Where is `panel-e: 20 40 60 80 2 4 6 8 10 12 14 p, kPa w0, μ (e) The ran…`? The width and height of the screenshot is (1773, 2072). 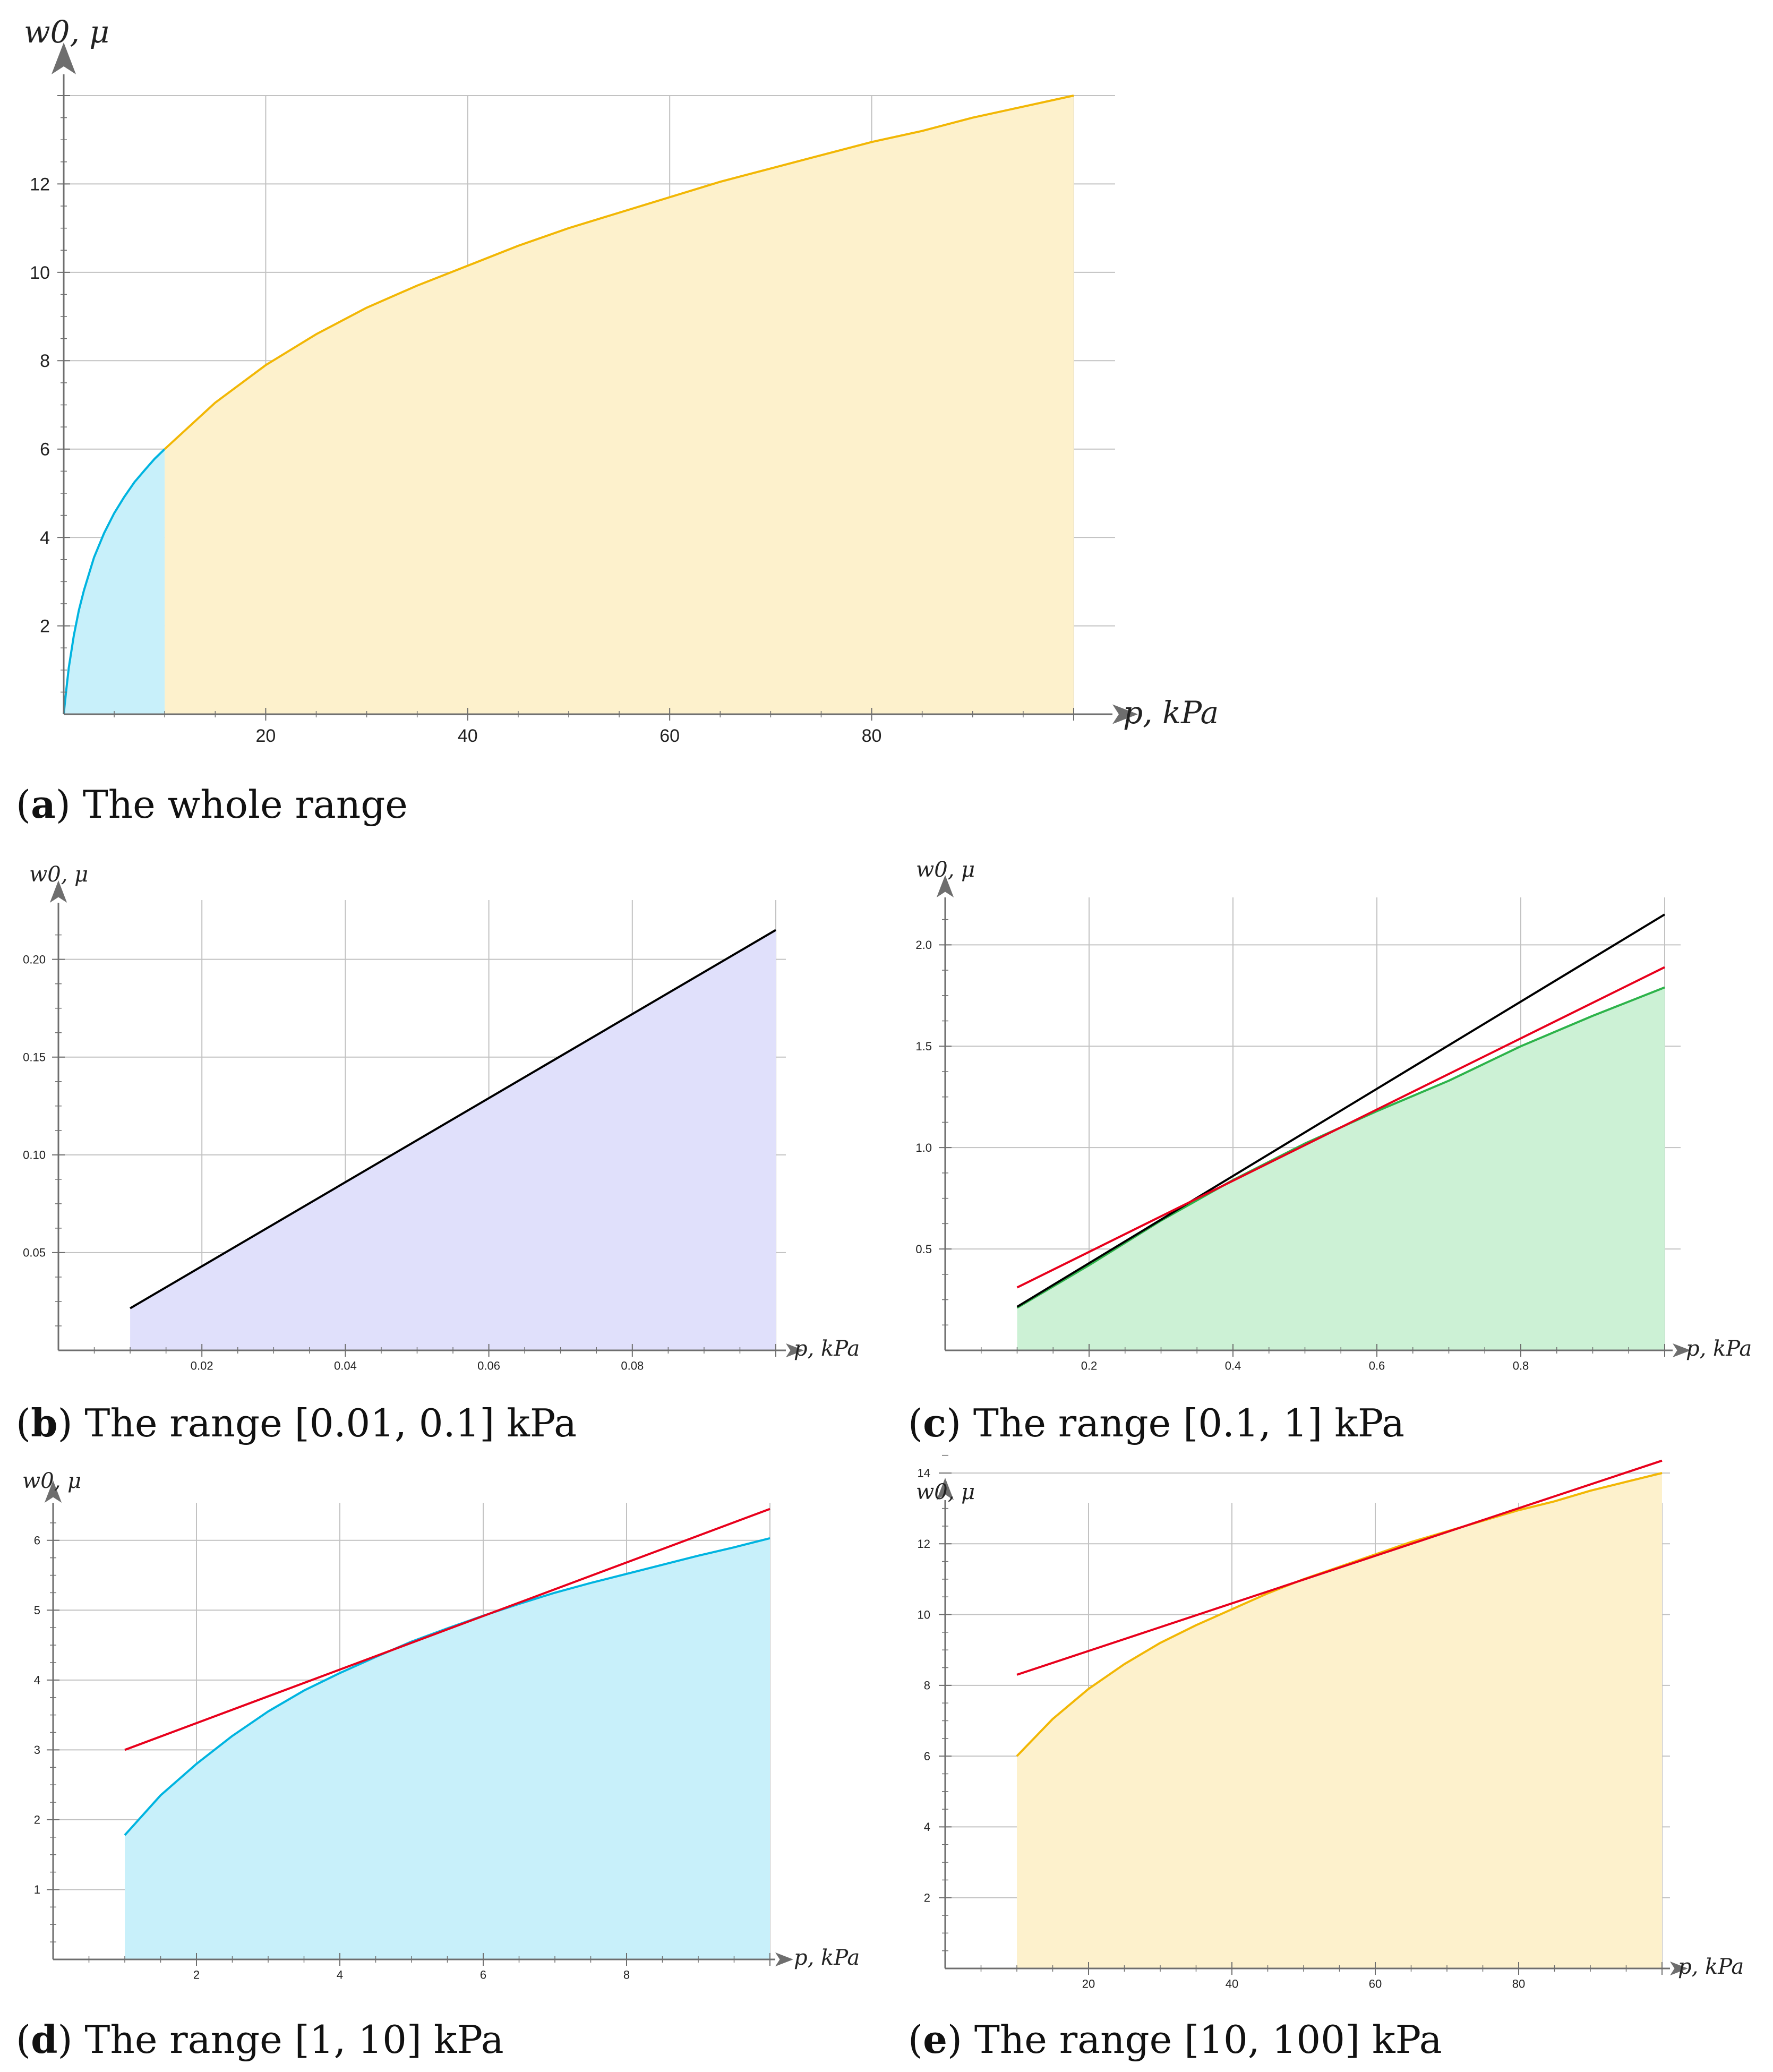
panel-e: 20 40 60 80 2 4 6 8 10 12 14 p, kPa w0, μ (e) The ran… is located at coordinates (1326, 1758).